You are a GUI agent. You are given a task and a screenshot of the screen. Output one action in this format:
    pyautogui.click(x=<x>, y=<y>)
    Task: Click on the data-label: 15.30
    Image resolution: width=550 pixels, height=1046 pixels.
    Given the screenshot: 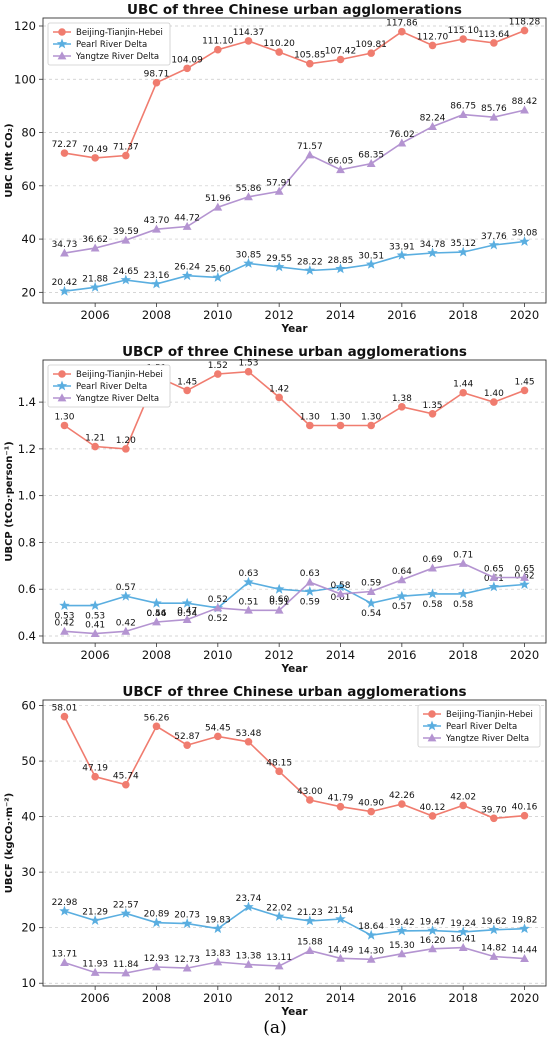 What is the action you would take?
    pyautogui.click(x=402, y=946)
    